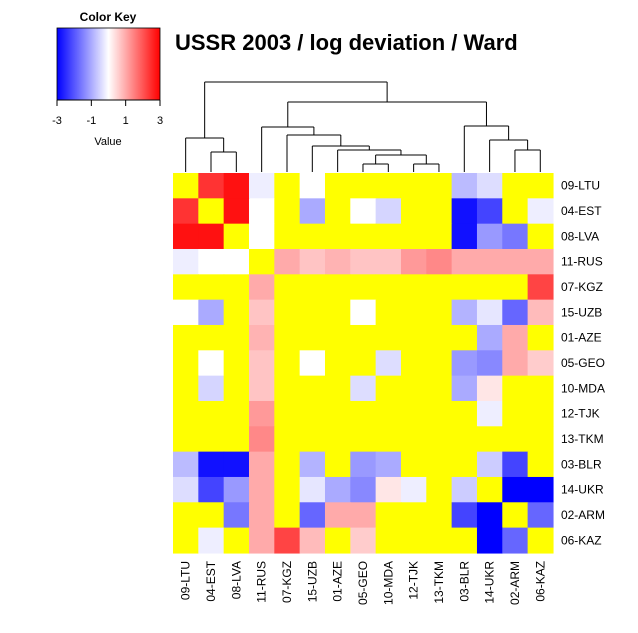  What do you see at coordinates (126, 121) in the screenshot?
I see `color-key-tick-label: 1` at bounding box center [126, 121].